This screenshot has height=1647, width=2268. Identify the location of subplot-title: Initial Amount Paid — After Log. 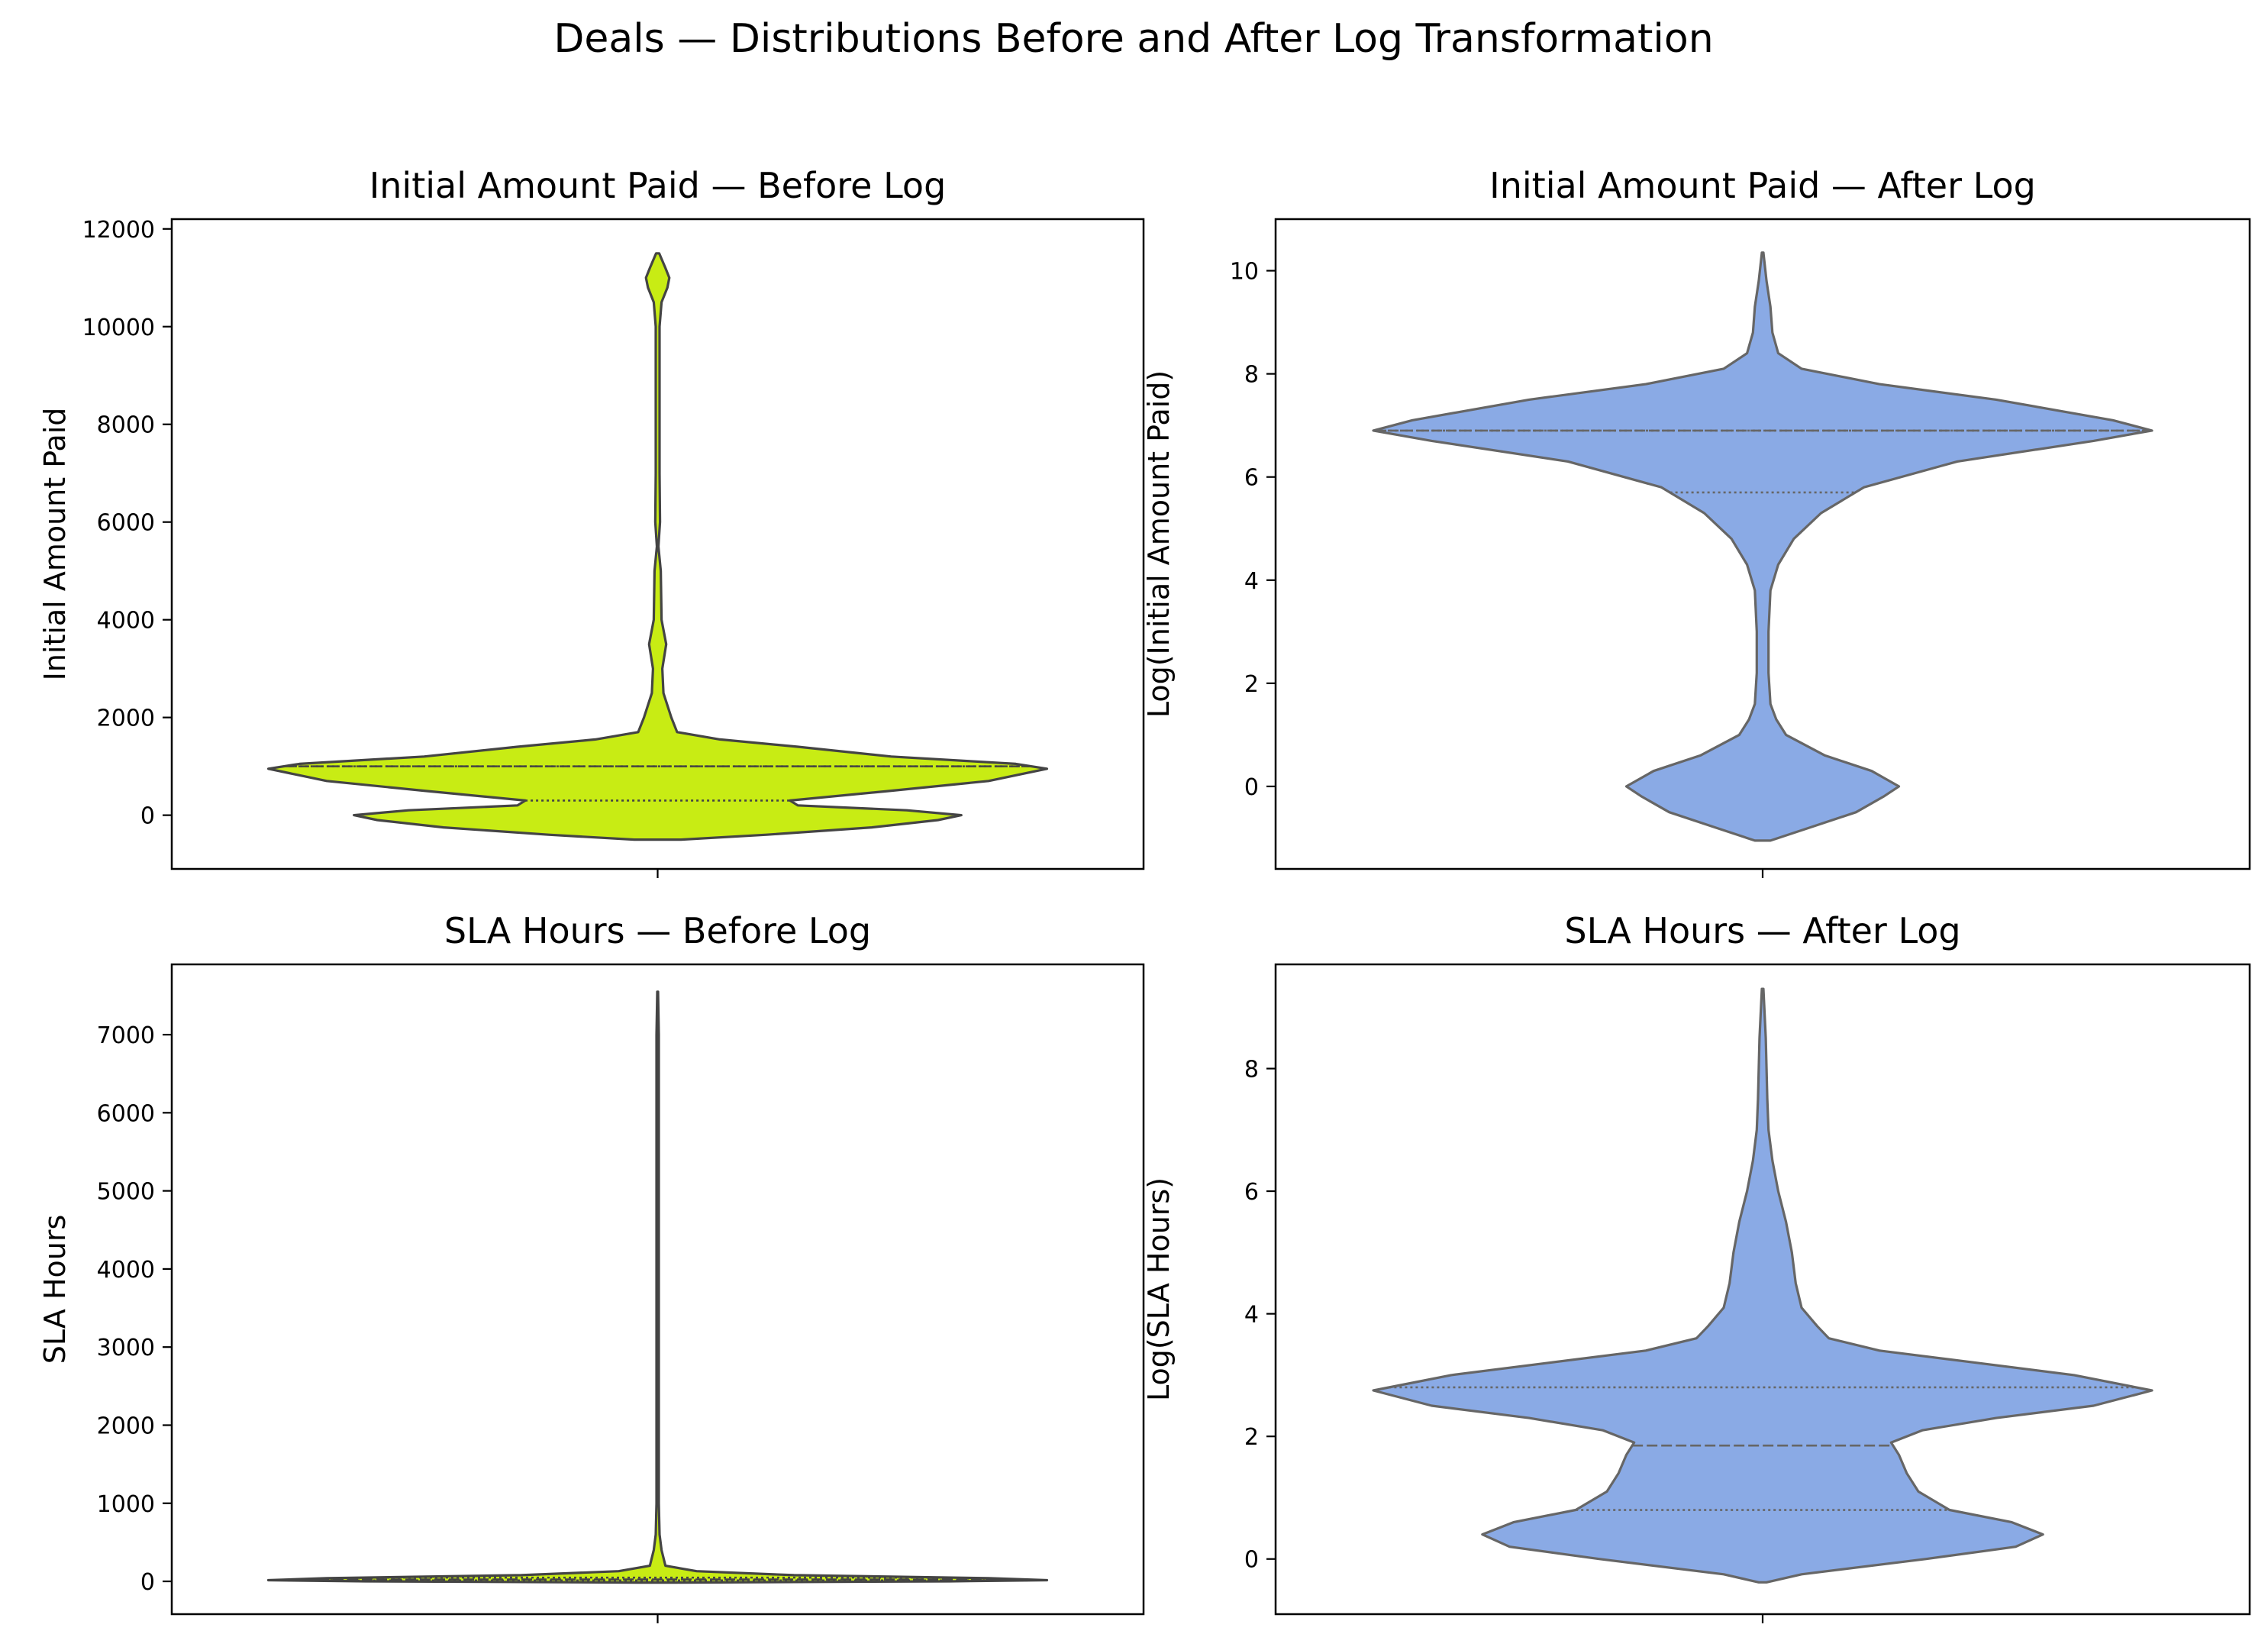
(1762, 185).